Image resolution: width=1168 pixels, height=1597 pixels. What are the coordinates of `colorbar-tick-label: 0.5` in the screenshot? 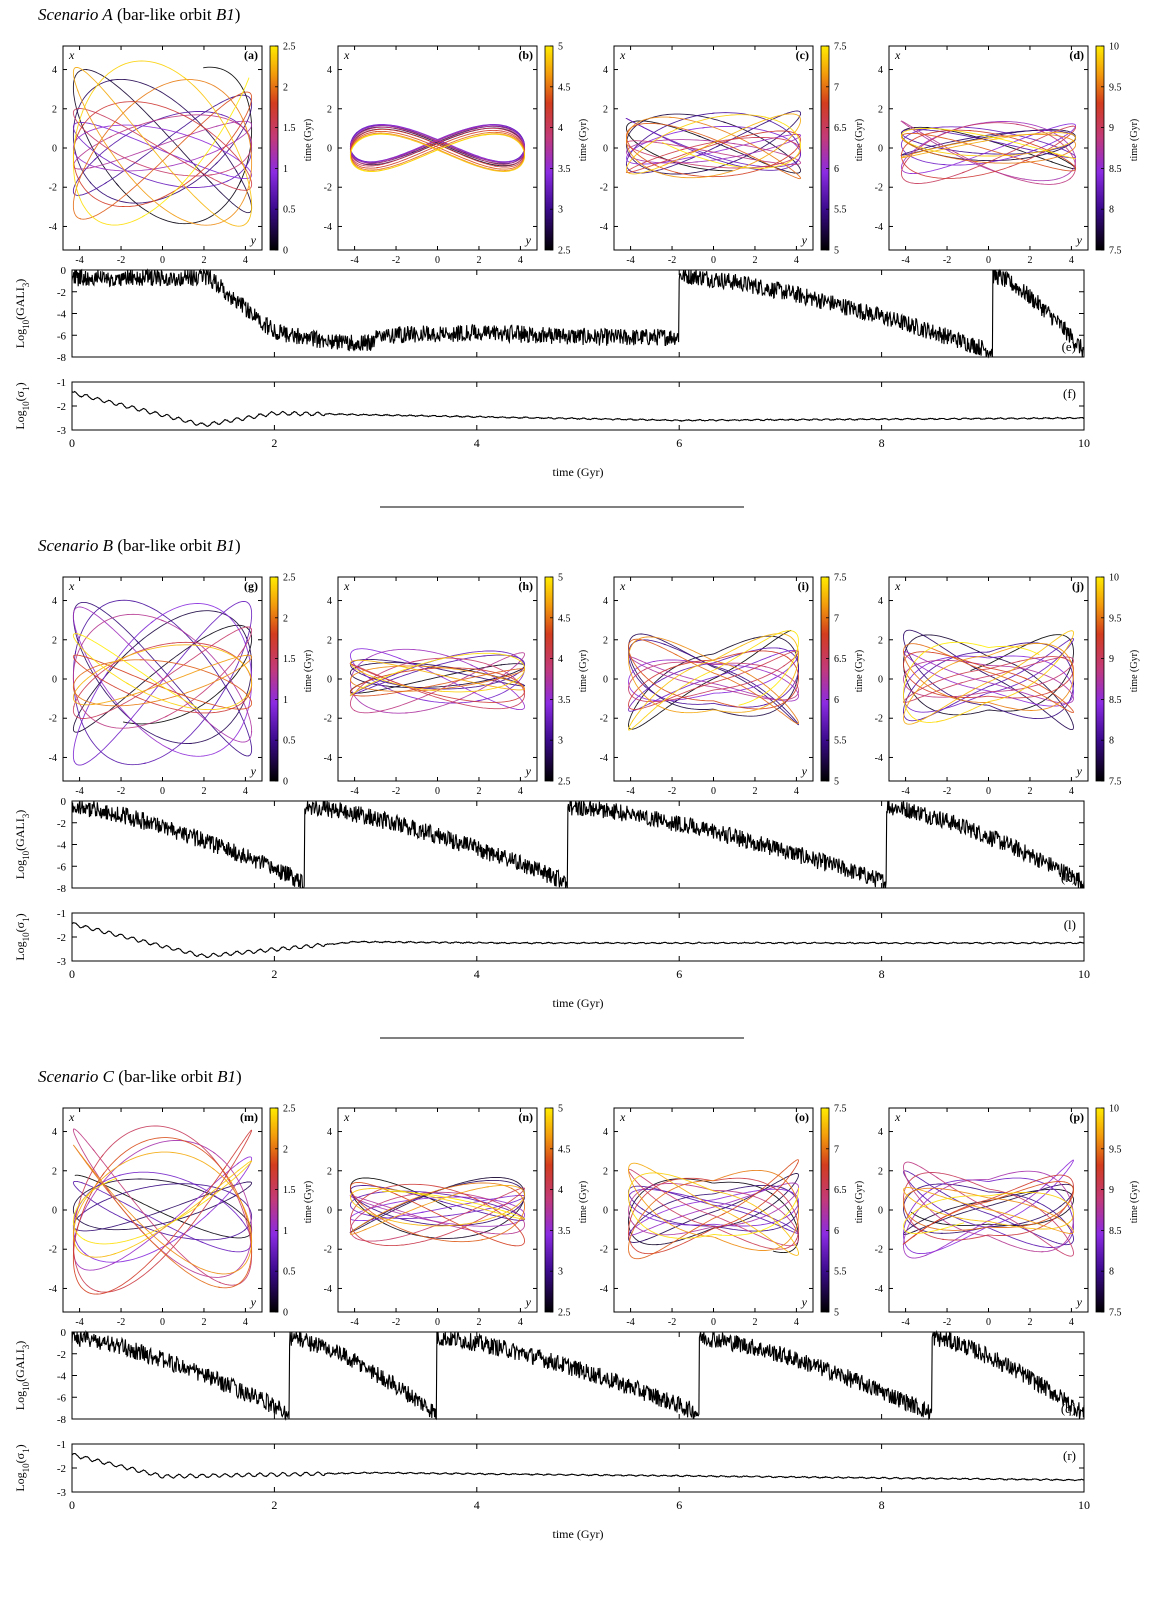 It's located at (289, 1272).